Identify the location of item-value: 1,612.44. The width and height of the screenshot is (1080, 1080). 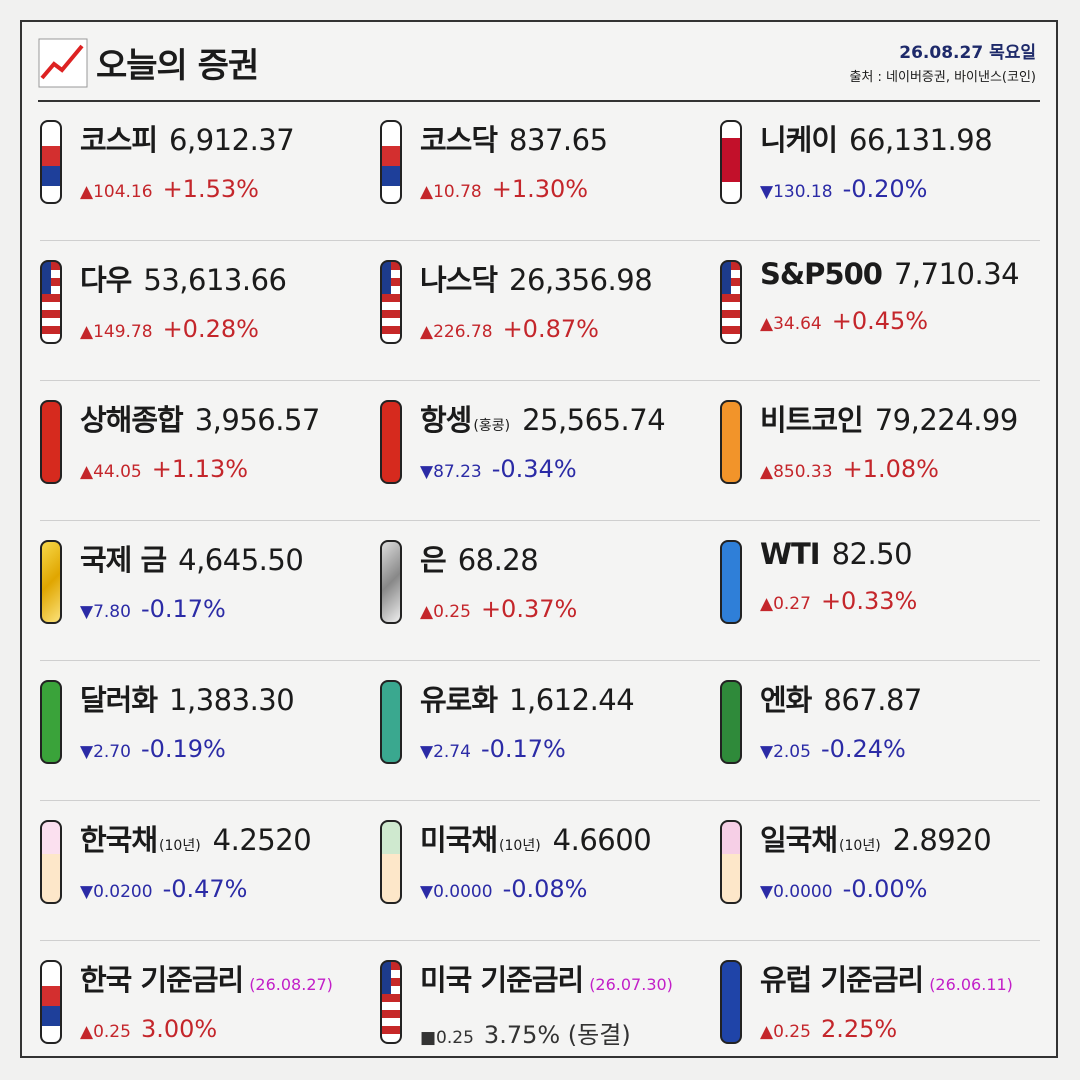
(572, 700).